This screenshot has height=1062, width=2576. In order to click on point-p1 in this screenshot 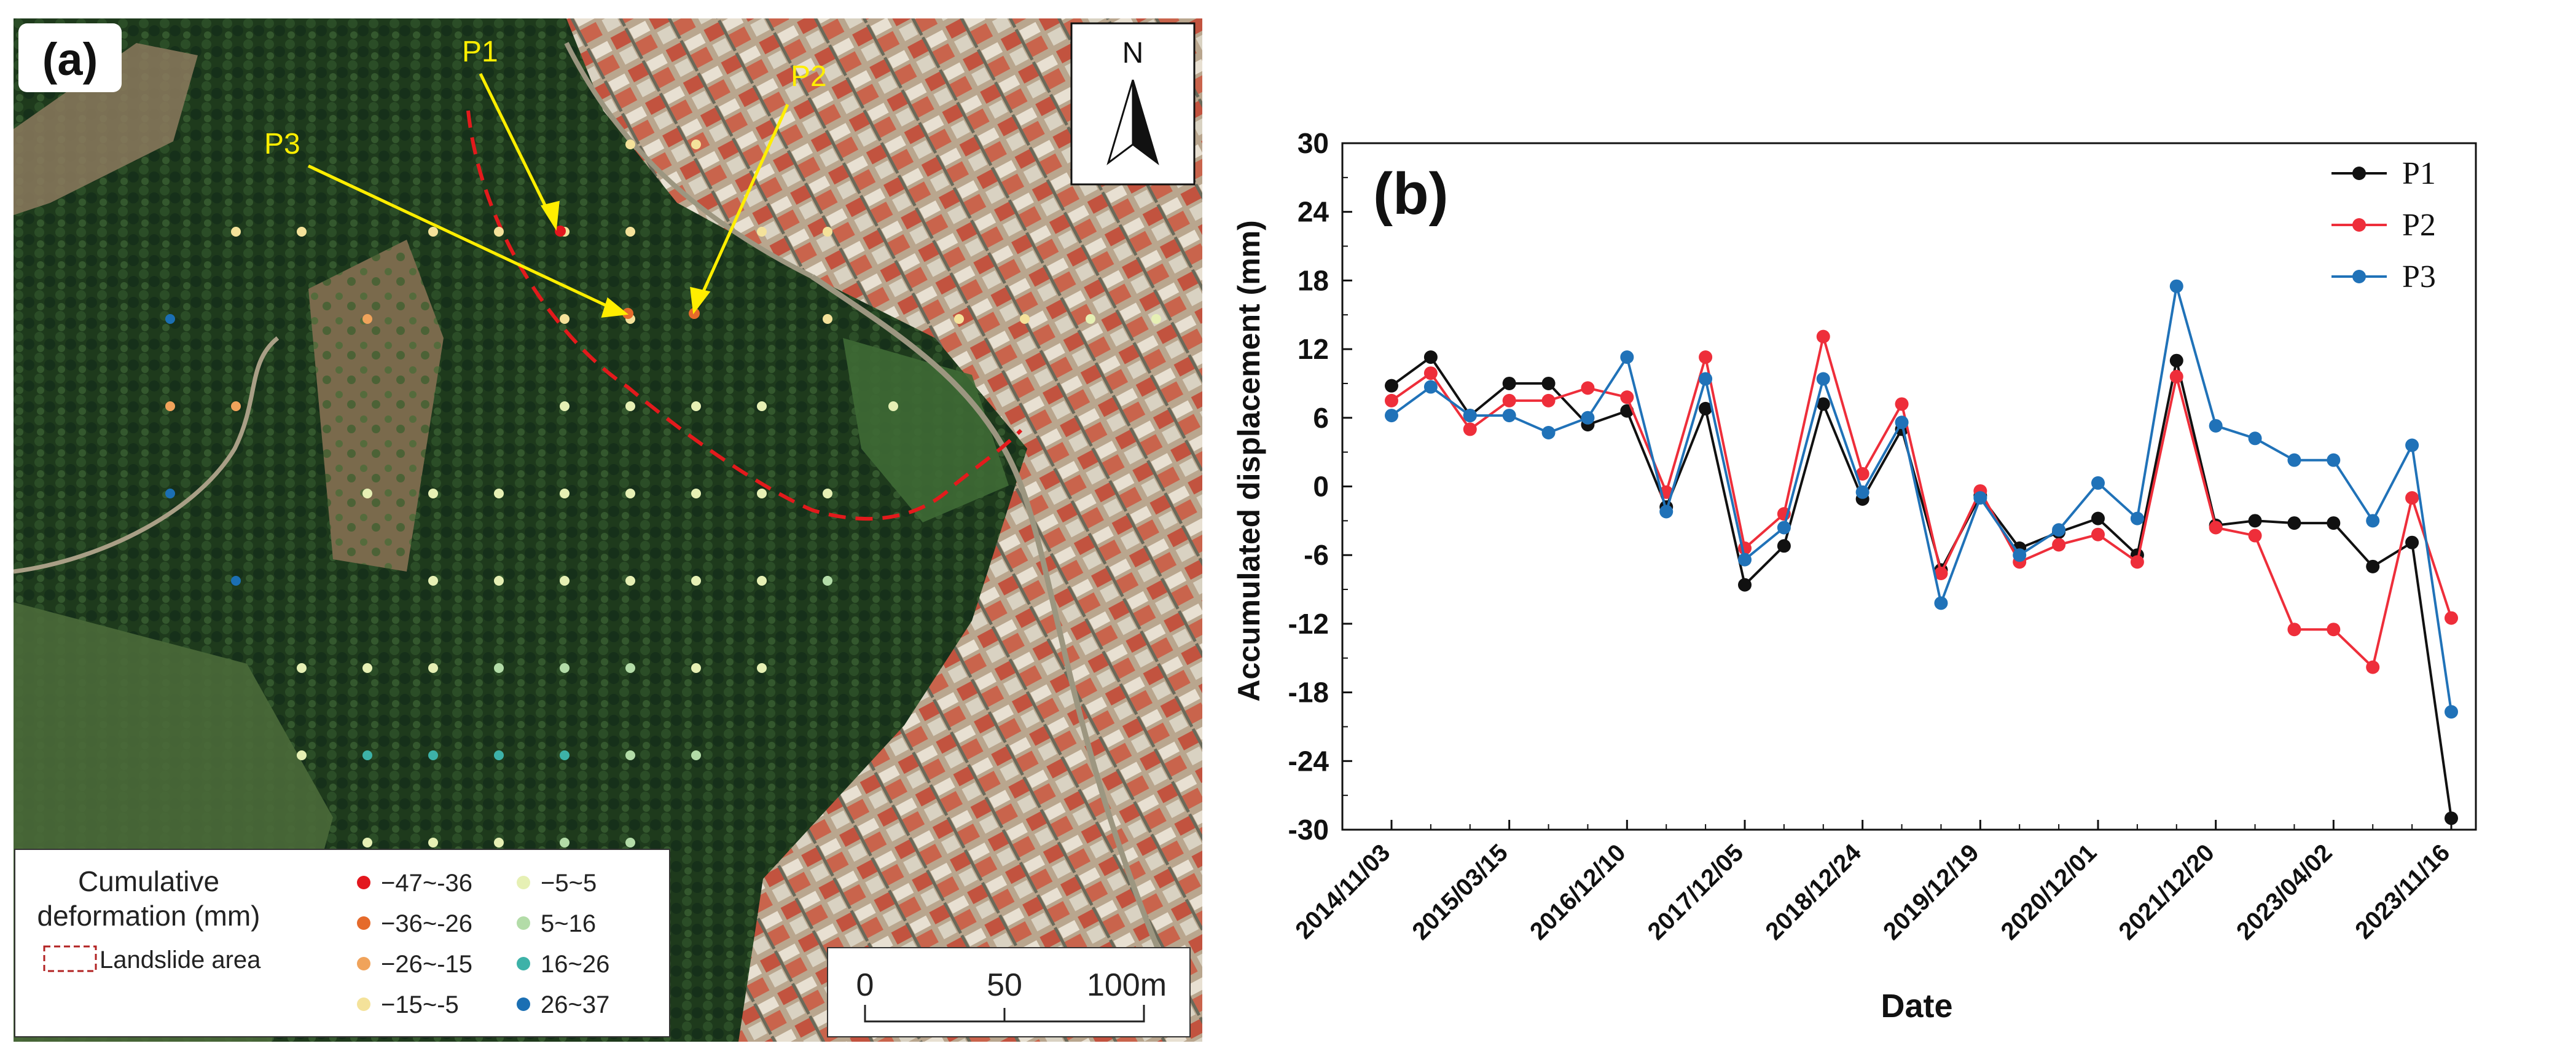, I will do `click(560, 232)`.